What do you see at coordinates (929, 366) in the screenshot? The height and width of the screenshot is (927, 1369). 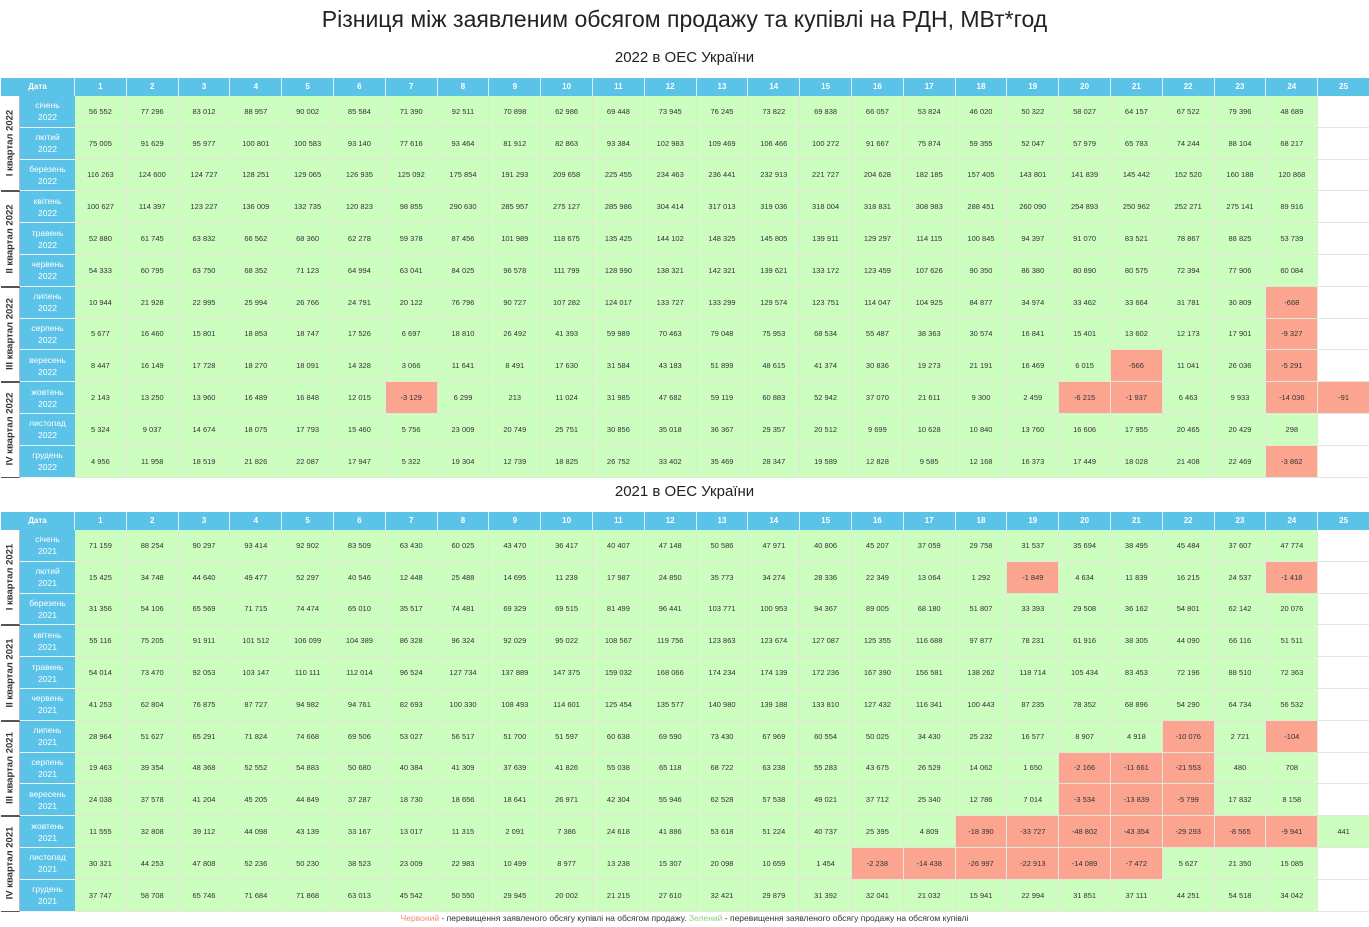 I see `table-cell: 19 273` at bounding box center [929, 366].